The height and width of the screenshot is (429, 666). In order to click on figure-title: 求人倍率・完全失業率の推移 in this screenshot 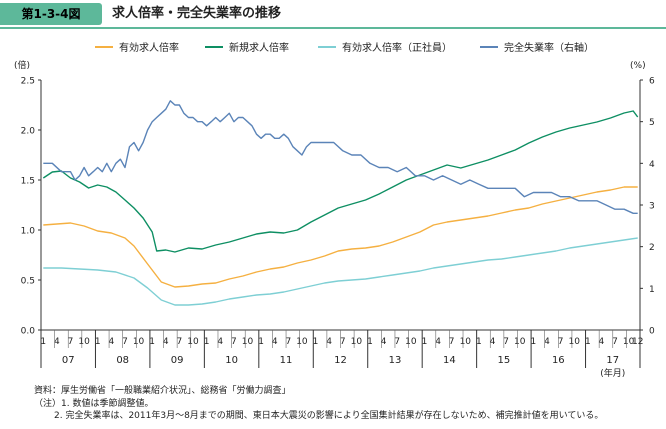, I will do `click(197, 13)`.